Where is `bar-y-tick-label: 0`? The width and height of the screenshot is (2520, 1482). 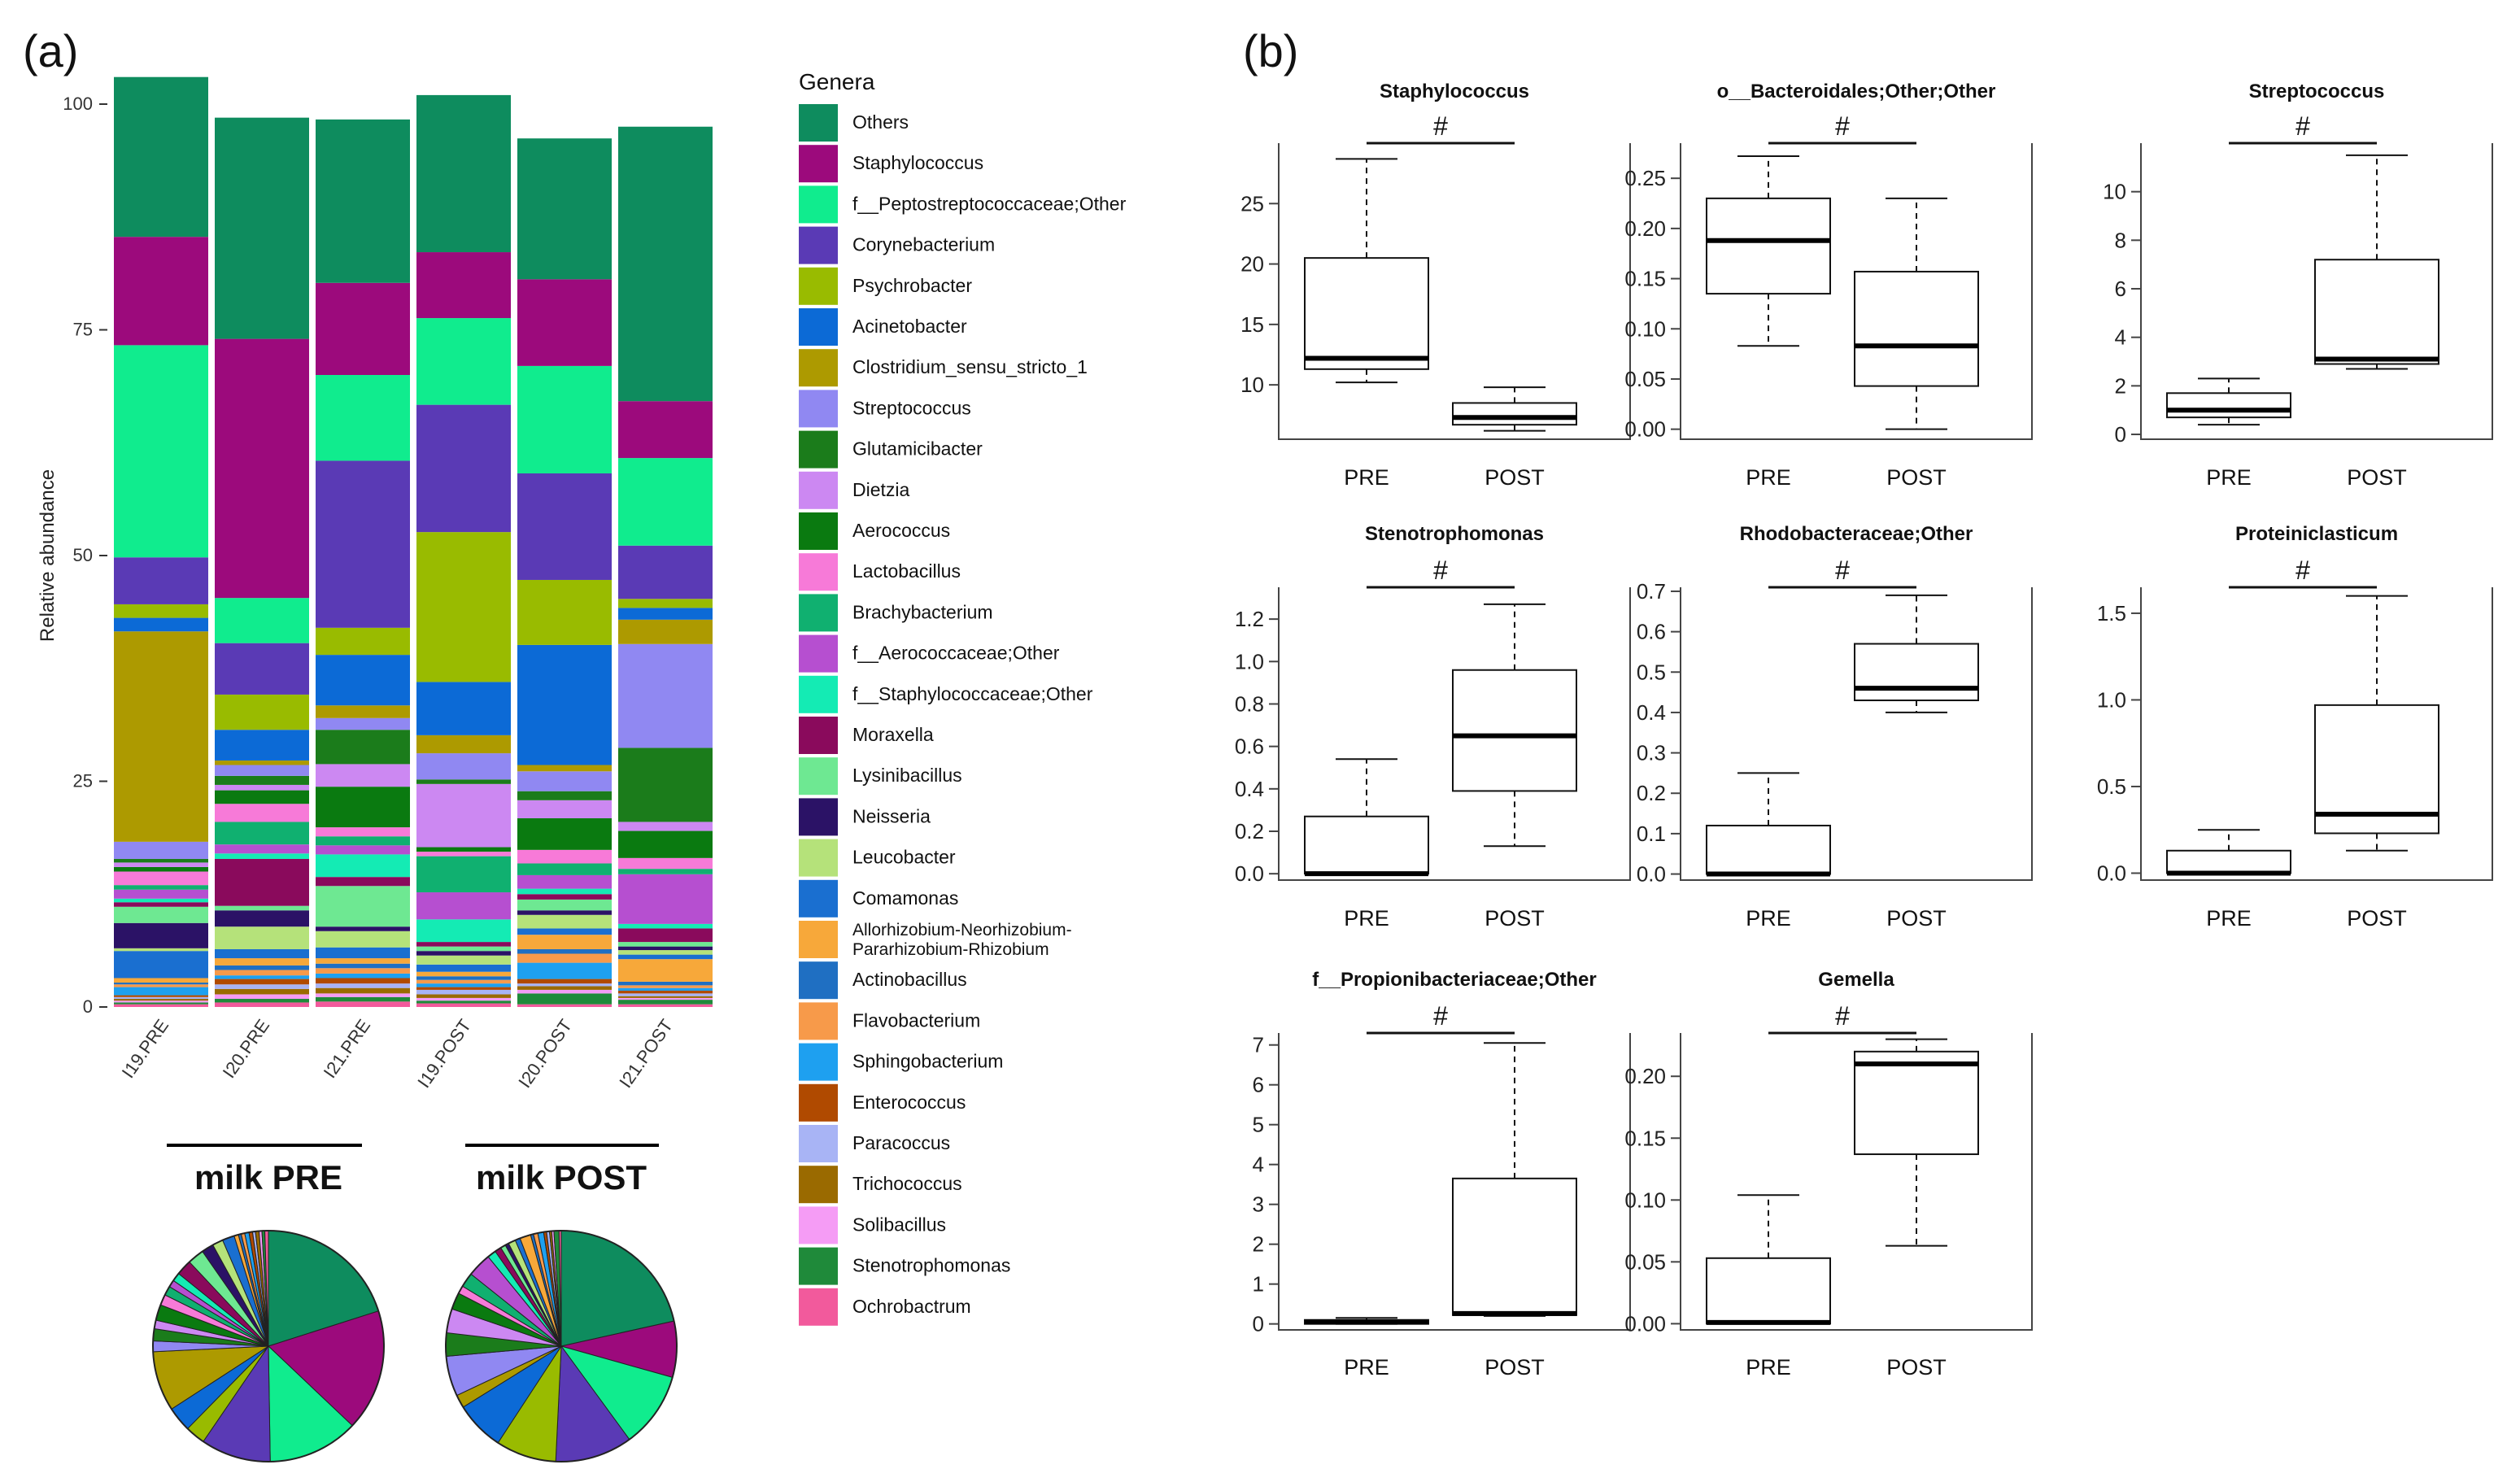 bar-y-tick-label: 0 is located at coordinates (88, 1006).